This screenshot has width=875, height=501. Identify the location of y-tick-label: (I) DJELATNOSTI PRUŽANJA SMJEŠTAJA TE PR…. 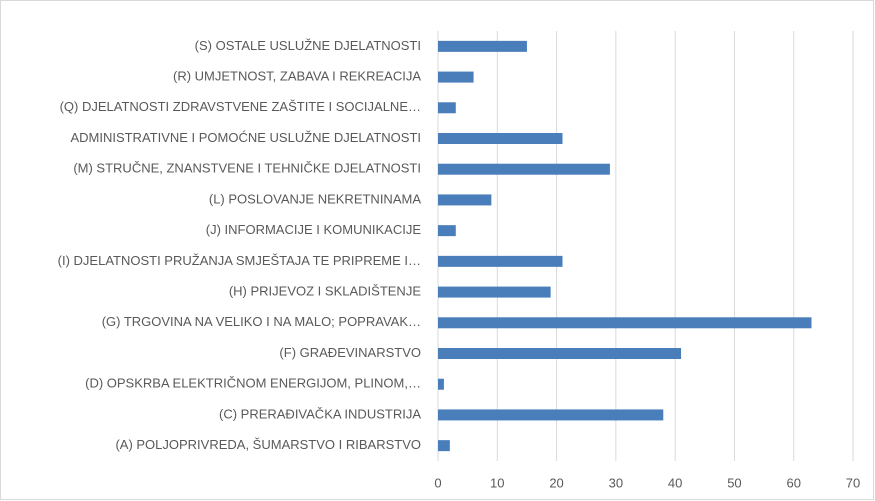
(239, 260).